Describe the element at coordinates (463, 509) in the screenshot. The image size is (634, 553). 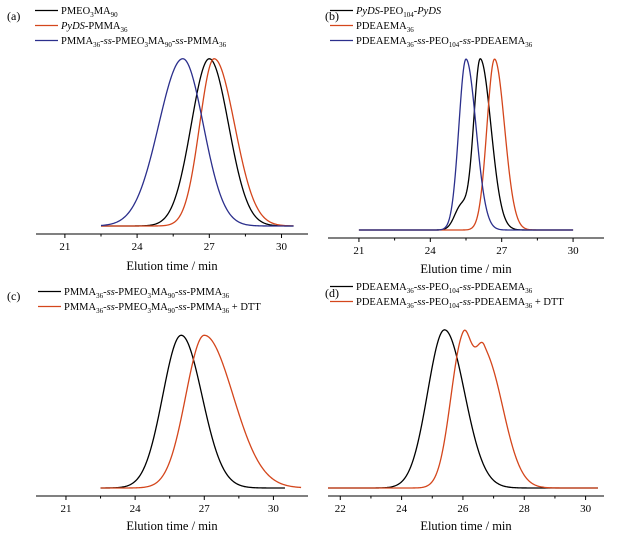
I see `x-tick-label: 26` at that location.